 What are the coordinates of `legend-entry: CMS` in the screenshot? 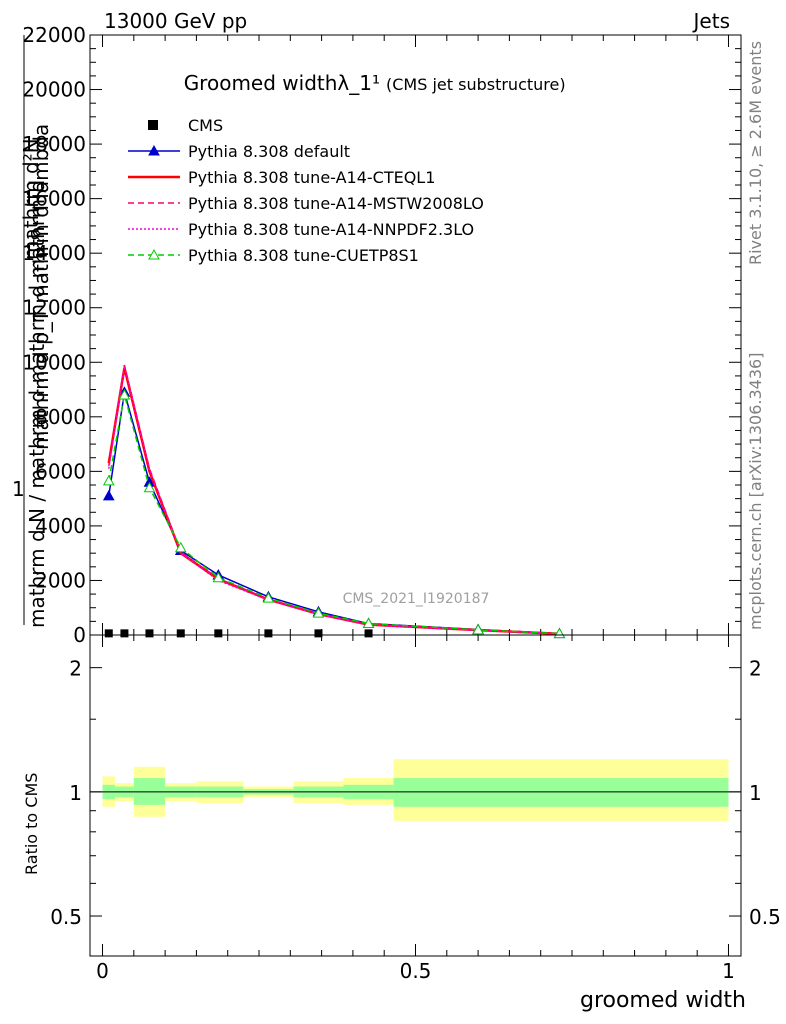 It's located at (185, 125).